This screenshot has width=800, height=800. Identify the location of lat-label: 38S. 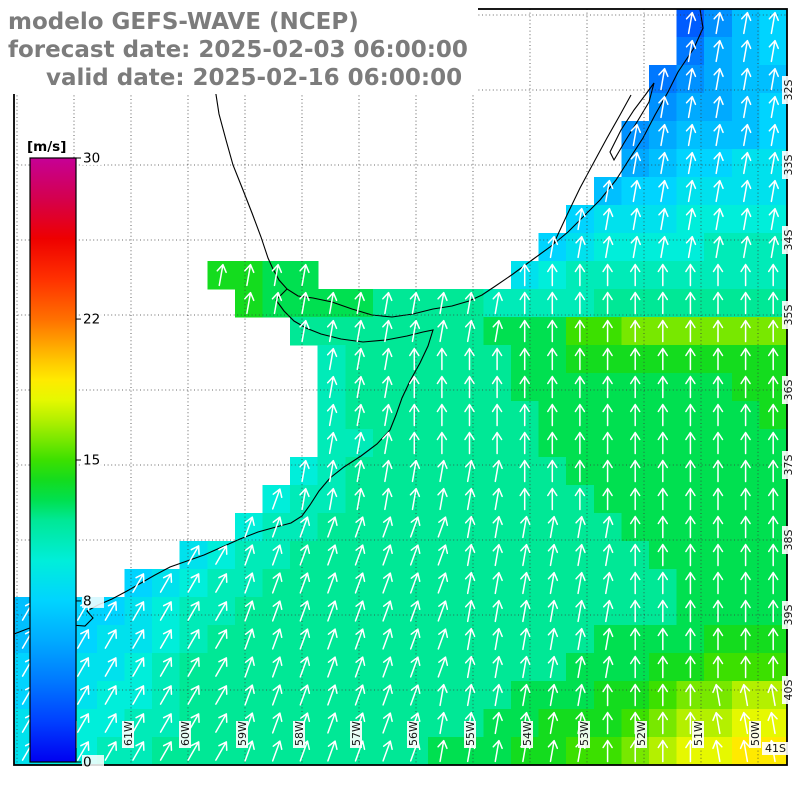
(788, 540).